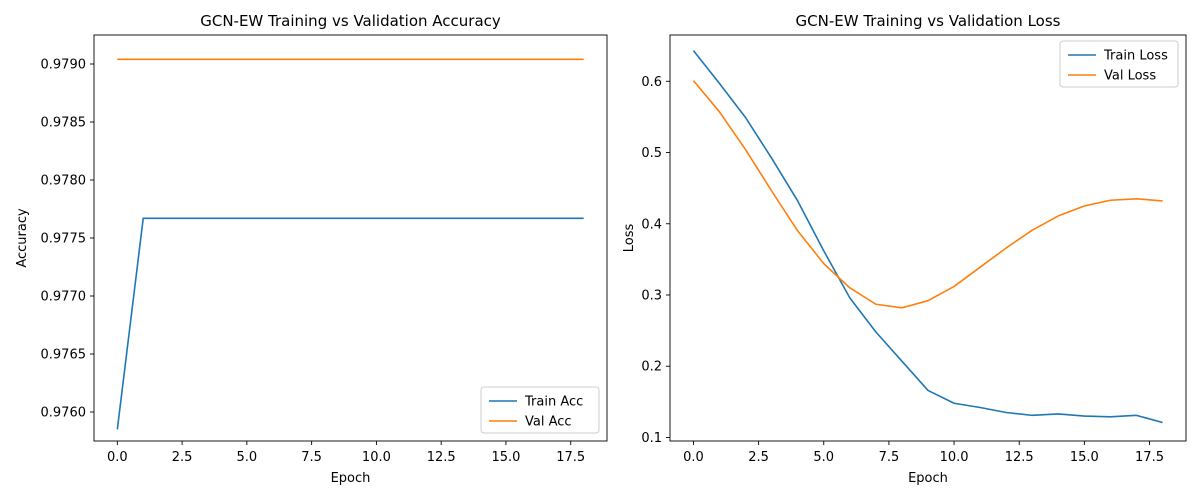 The image size is (1200, 500). Describe the element at coordinates (928, 21) in the screenshot. I see `chart-title: GCN-EW Training vs Validation Loss` at that location.